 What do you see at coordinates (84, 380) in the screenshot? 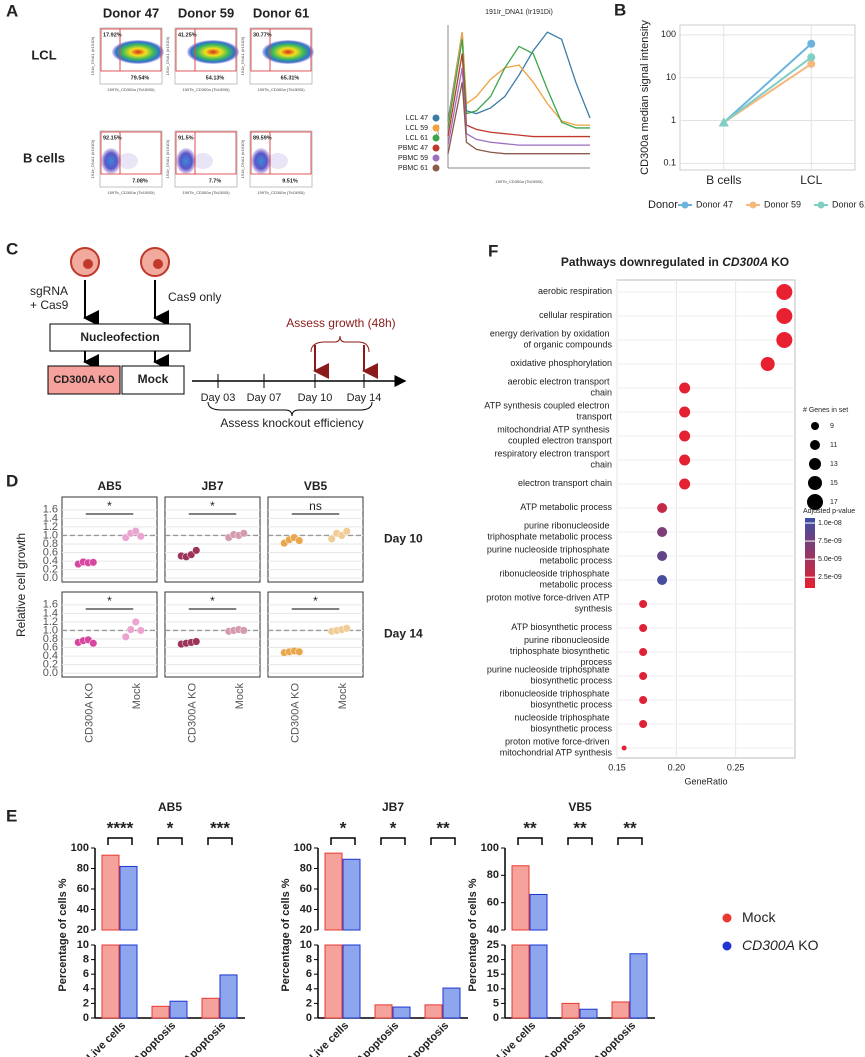
I see `output-box` at bounding box center [84, 380].